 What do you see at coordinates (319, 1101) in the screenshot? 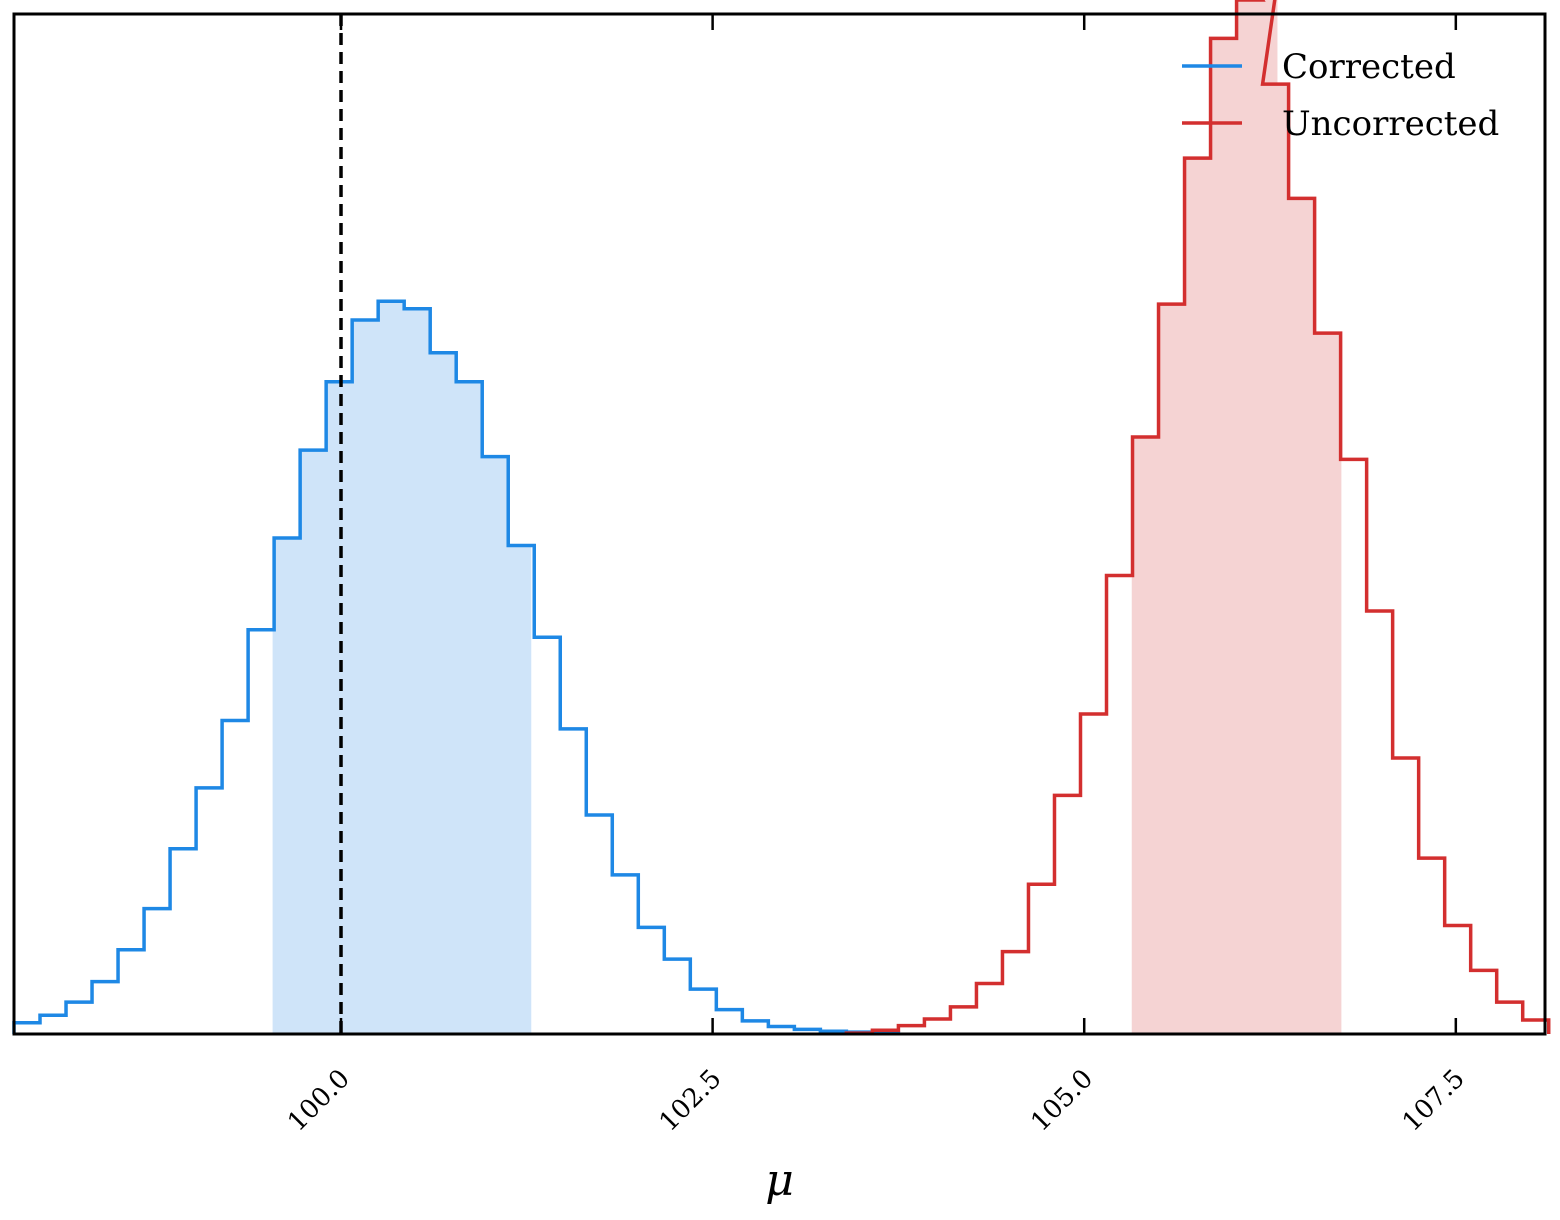
I see `x-tick-label: 100.0` at bounding box center [319, 1101].